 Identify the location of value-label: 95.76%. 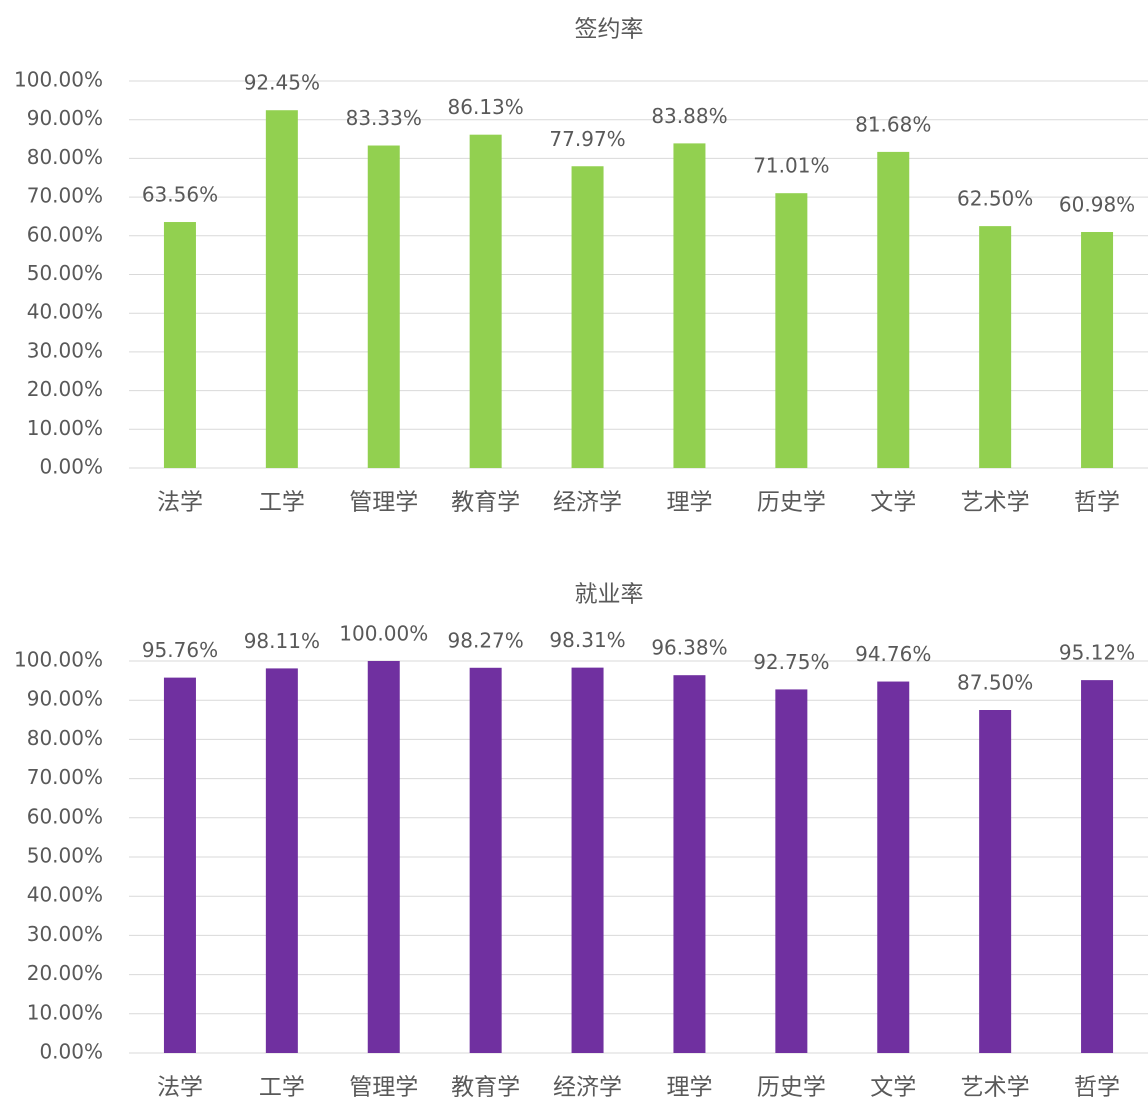
(180, 650).